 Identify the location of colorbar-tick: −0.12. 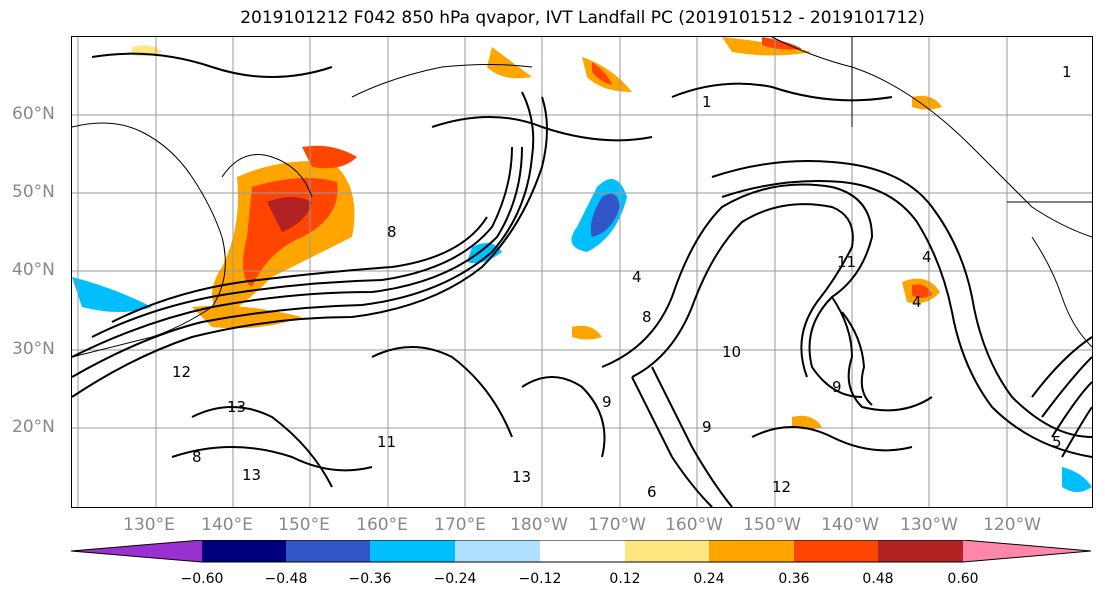
(540, 579).